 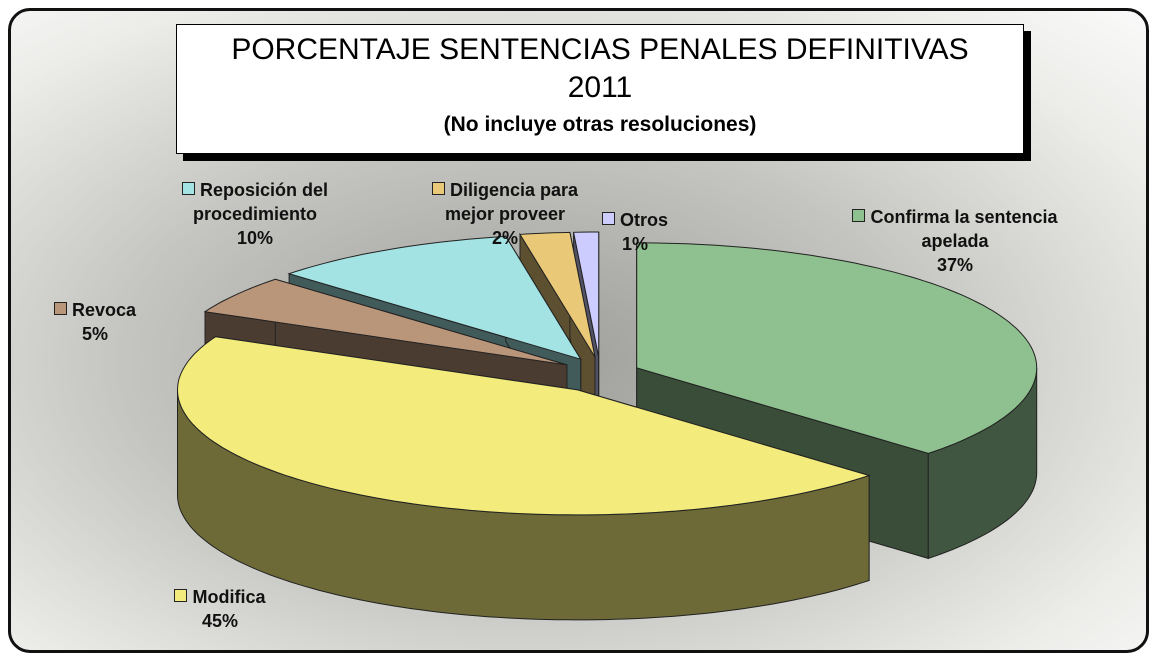 I want to click on category-label: Diligencia para mejor proveer, so click(x=511, y=202).